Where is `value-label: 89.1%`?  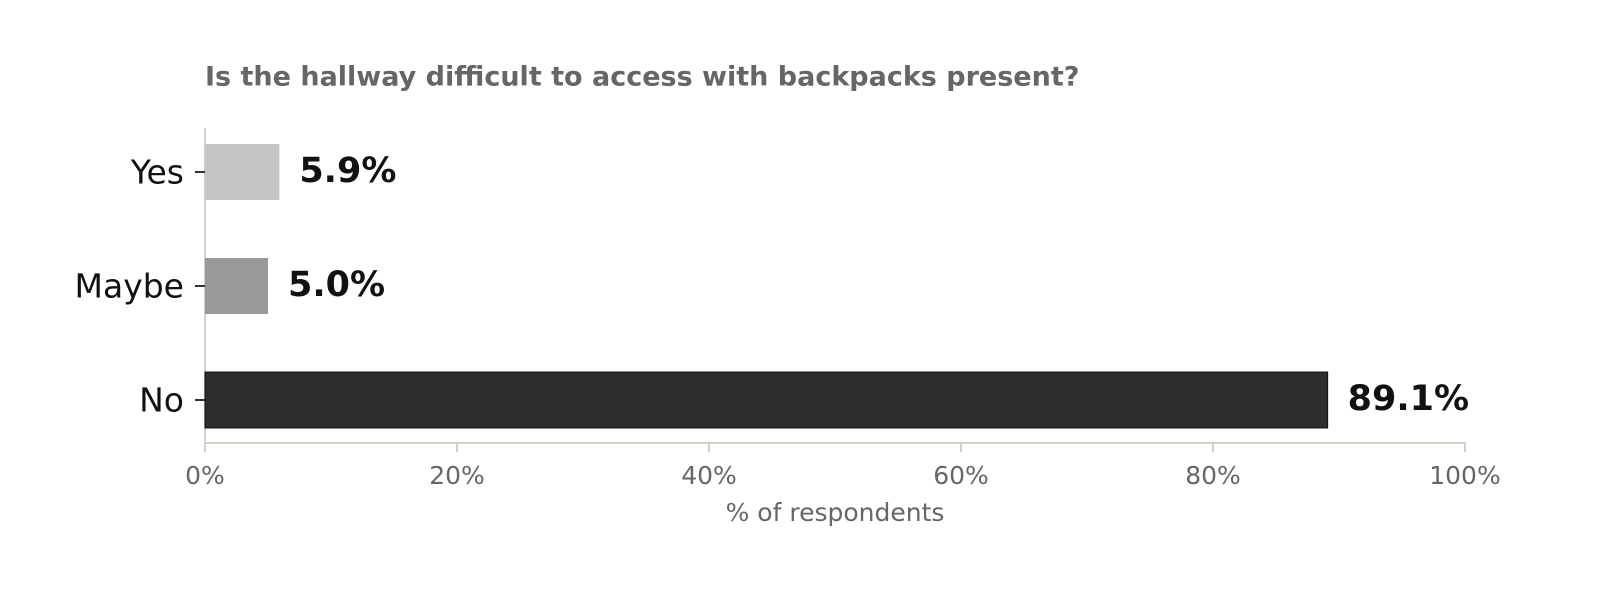
value-label: 89.1% is located at coordinates (1408, 399).